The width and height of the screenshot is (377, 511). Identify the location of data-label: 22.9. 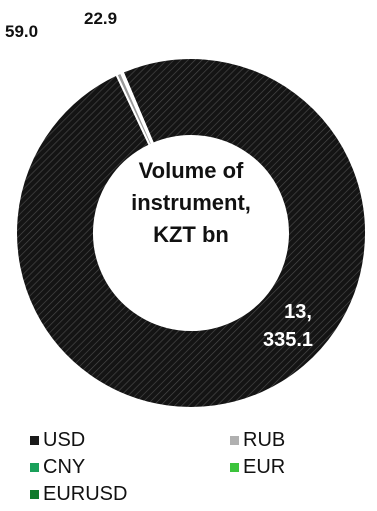
(100, 18).